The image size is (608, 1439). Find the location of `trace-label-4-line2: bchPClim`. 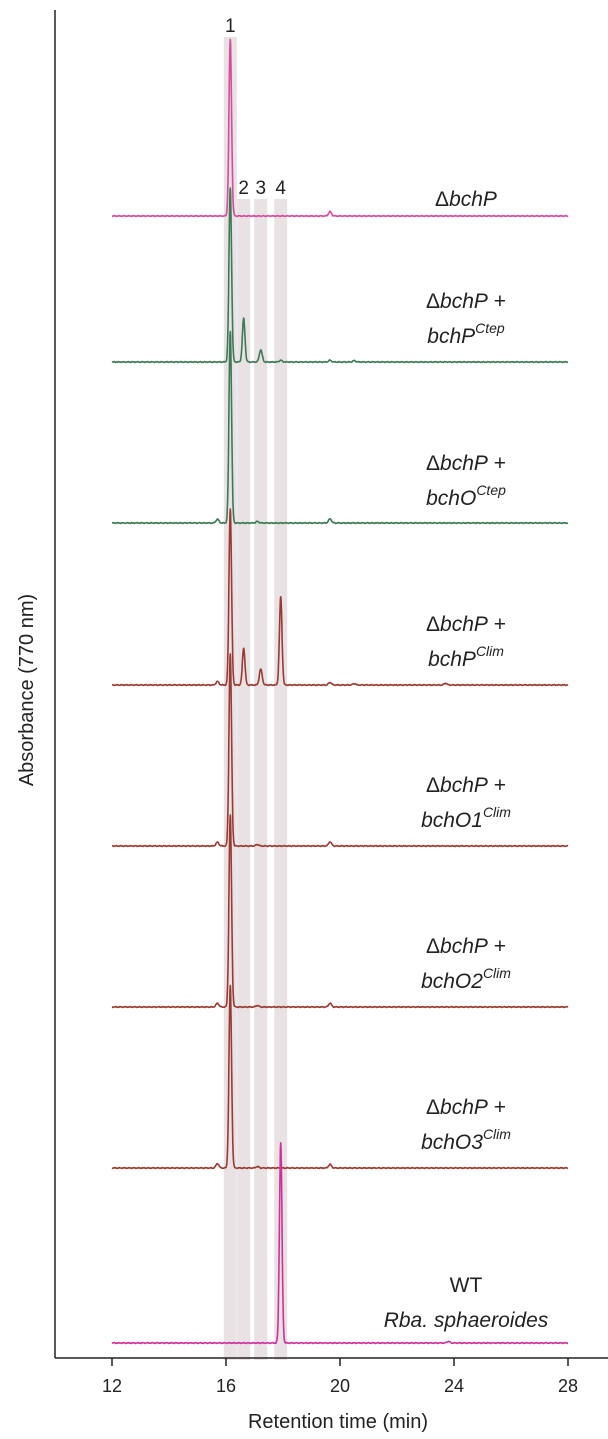

trace-label-4-line2: bchPClim is located at coordinates (466, 657).